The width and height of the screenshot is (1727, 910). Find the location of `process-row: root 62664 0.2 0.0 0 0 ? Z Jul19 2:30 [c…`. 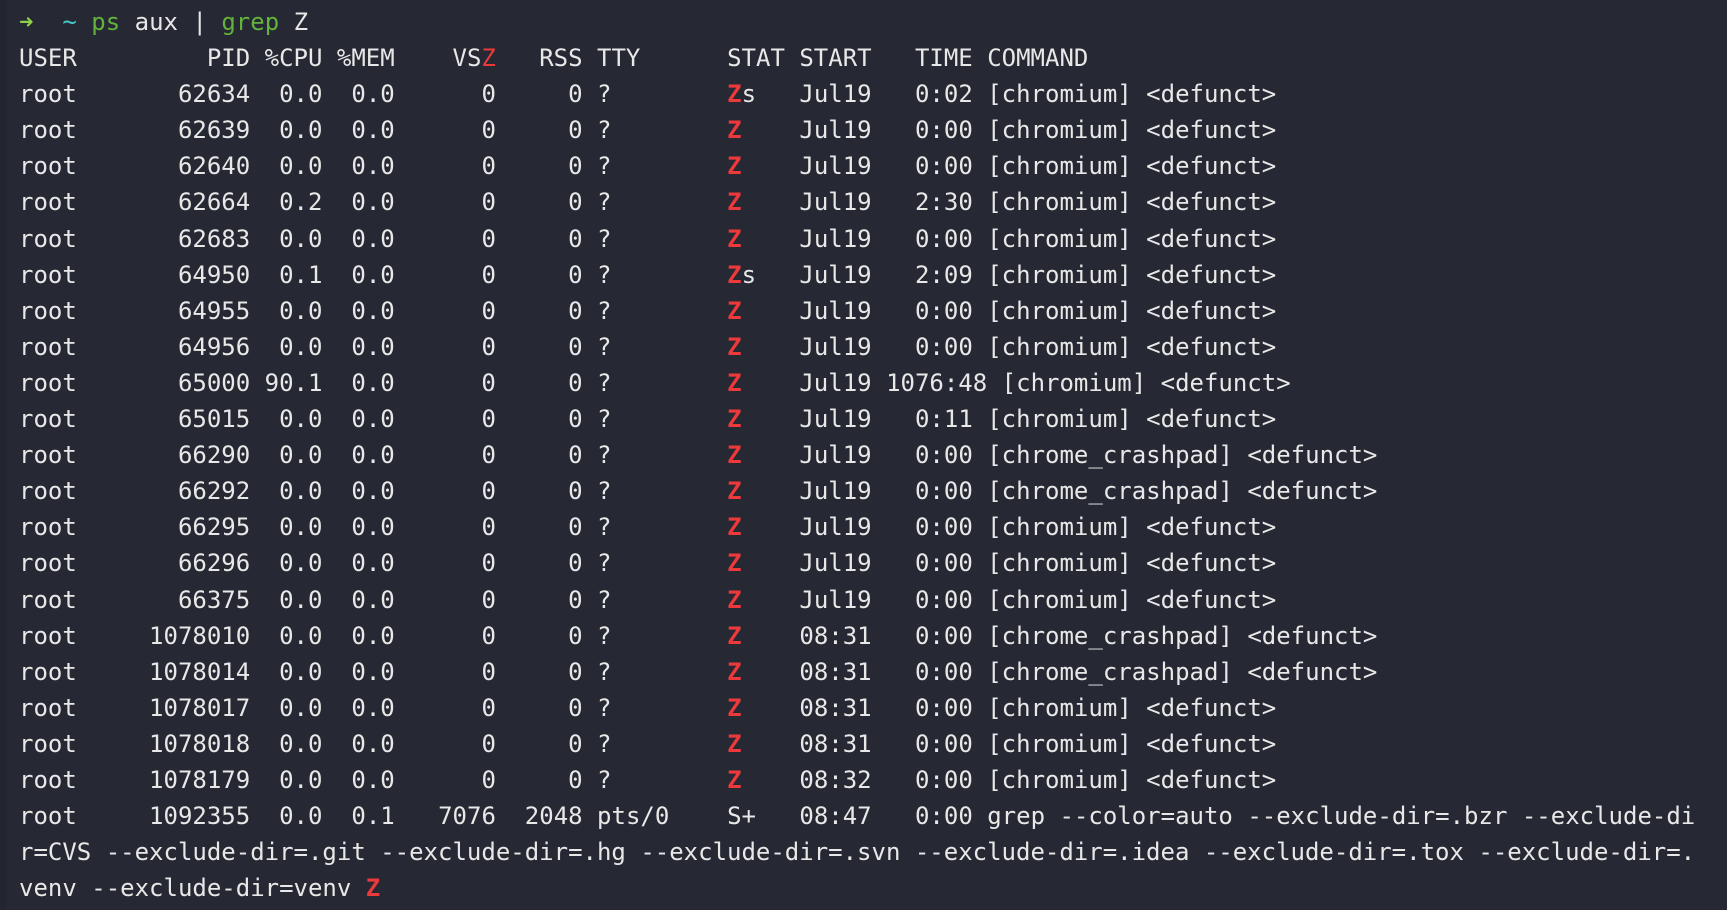

process-row: root 62664 0.2 0.0 0 0 ? Z Jul19 2:30 [c… is located at coordinates (864, 202).